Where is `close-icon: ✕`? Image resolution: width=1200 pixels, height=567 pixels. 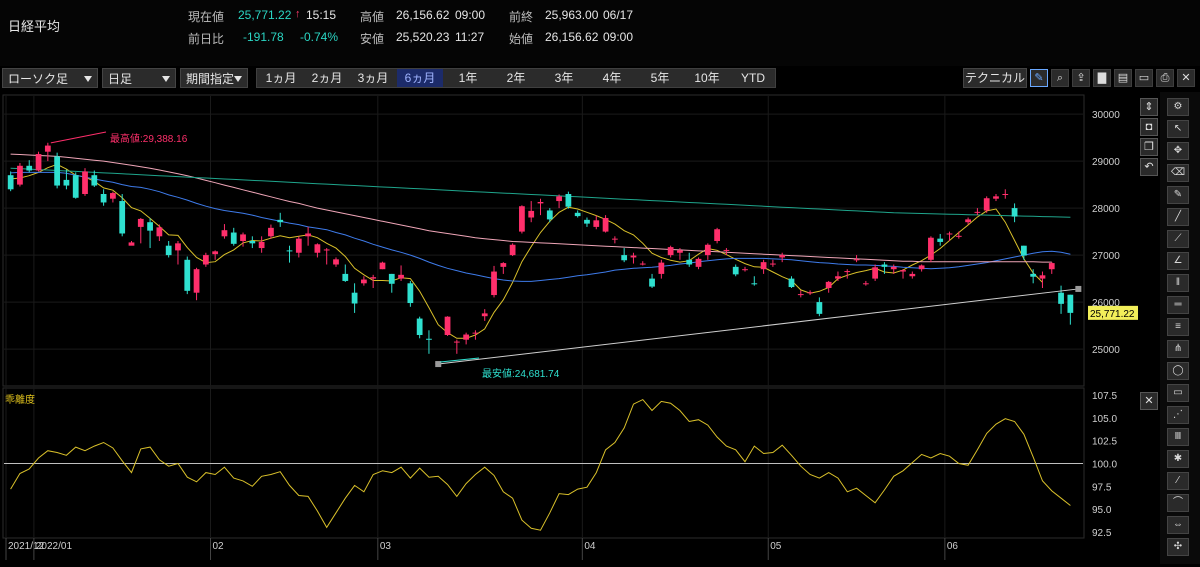
close-icon: ✕ is located at coordinates (1186, 78).